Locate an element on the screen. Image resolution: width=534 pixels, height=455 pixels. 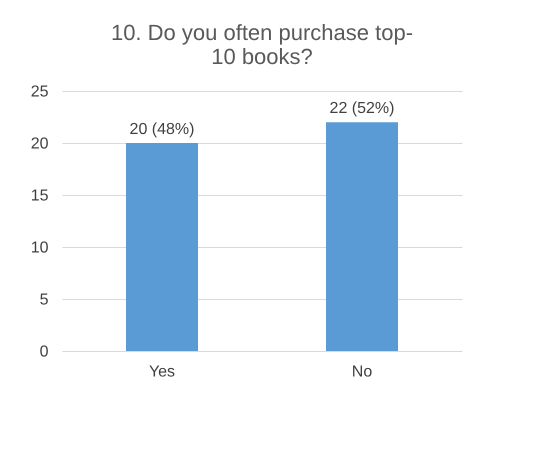
y-tick-label: 20 is located at coordinates (39, 144).